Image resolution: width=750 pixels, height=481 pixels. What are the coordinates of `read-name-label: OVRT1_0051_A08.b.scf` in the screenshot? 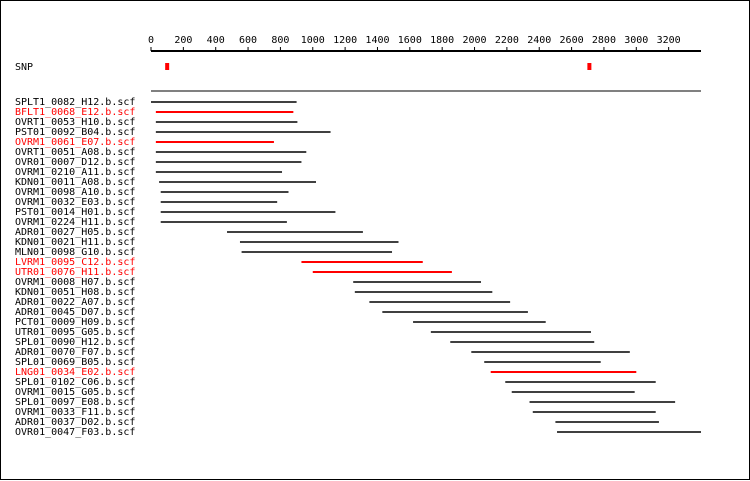 It's located at (75, 152).